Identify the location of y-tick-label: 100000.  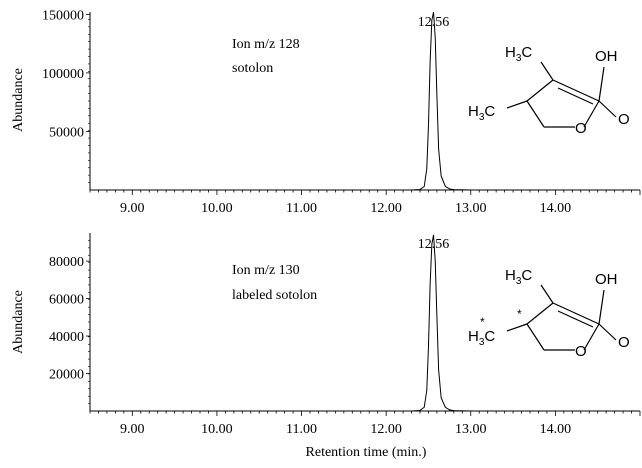
(63, 74).